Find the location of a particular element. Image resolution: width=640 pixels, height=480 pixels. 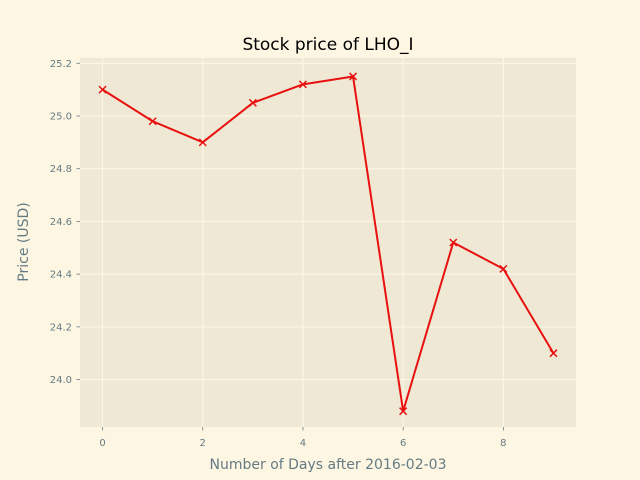

x-tick-label: 2 is located at coordinates (203, 443).